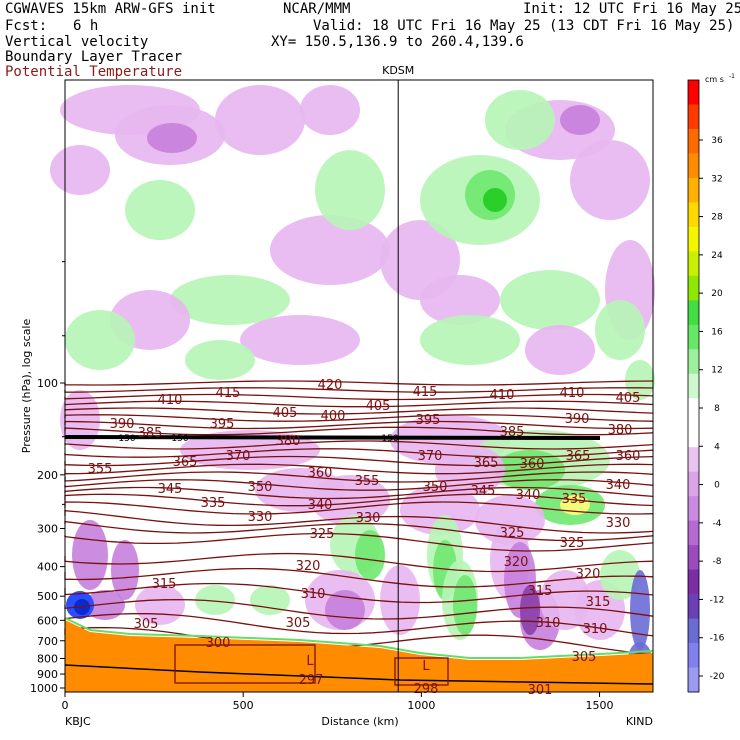 The width and height of the screenshot is (740, 740). I want to click on x-tick-label: 0, so click(65, 705).